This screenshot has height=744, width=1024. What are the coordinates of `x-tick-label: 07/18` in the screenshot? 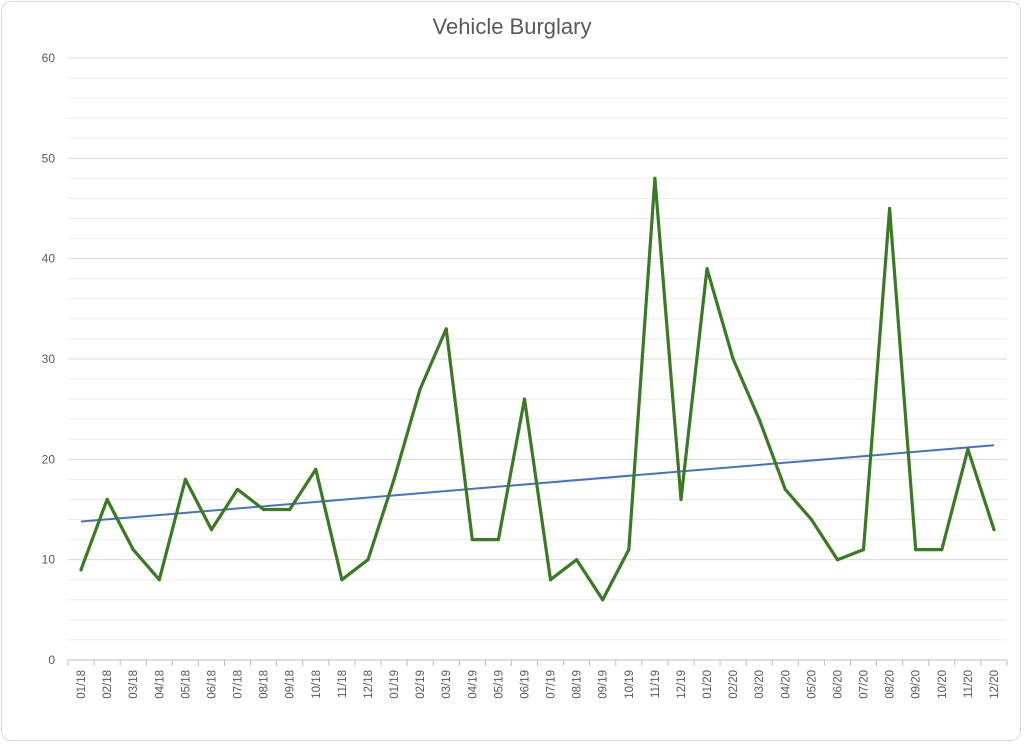 It's located at (239, 684).